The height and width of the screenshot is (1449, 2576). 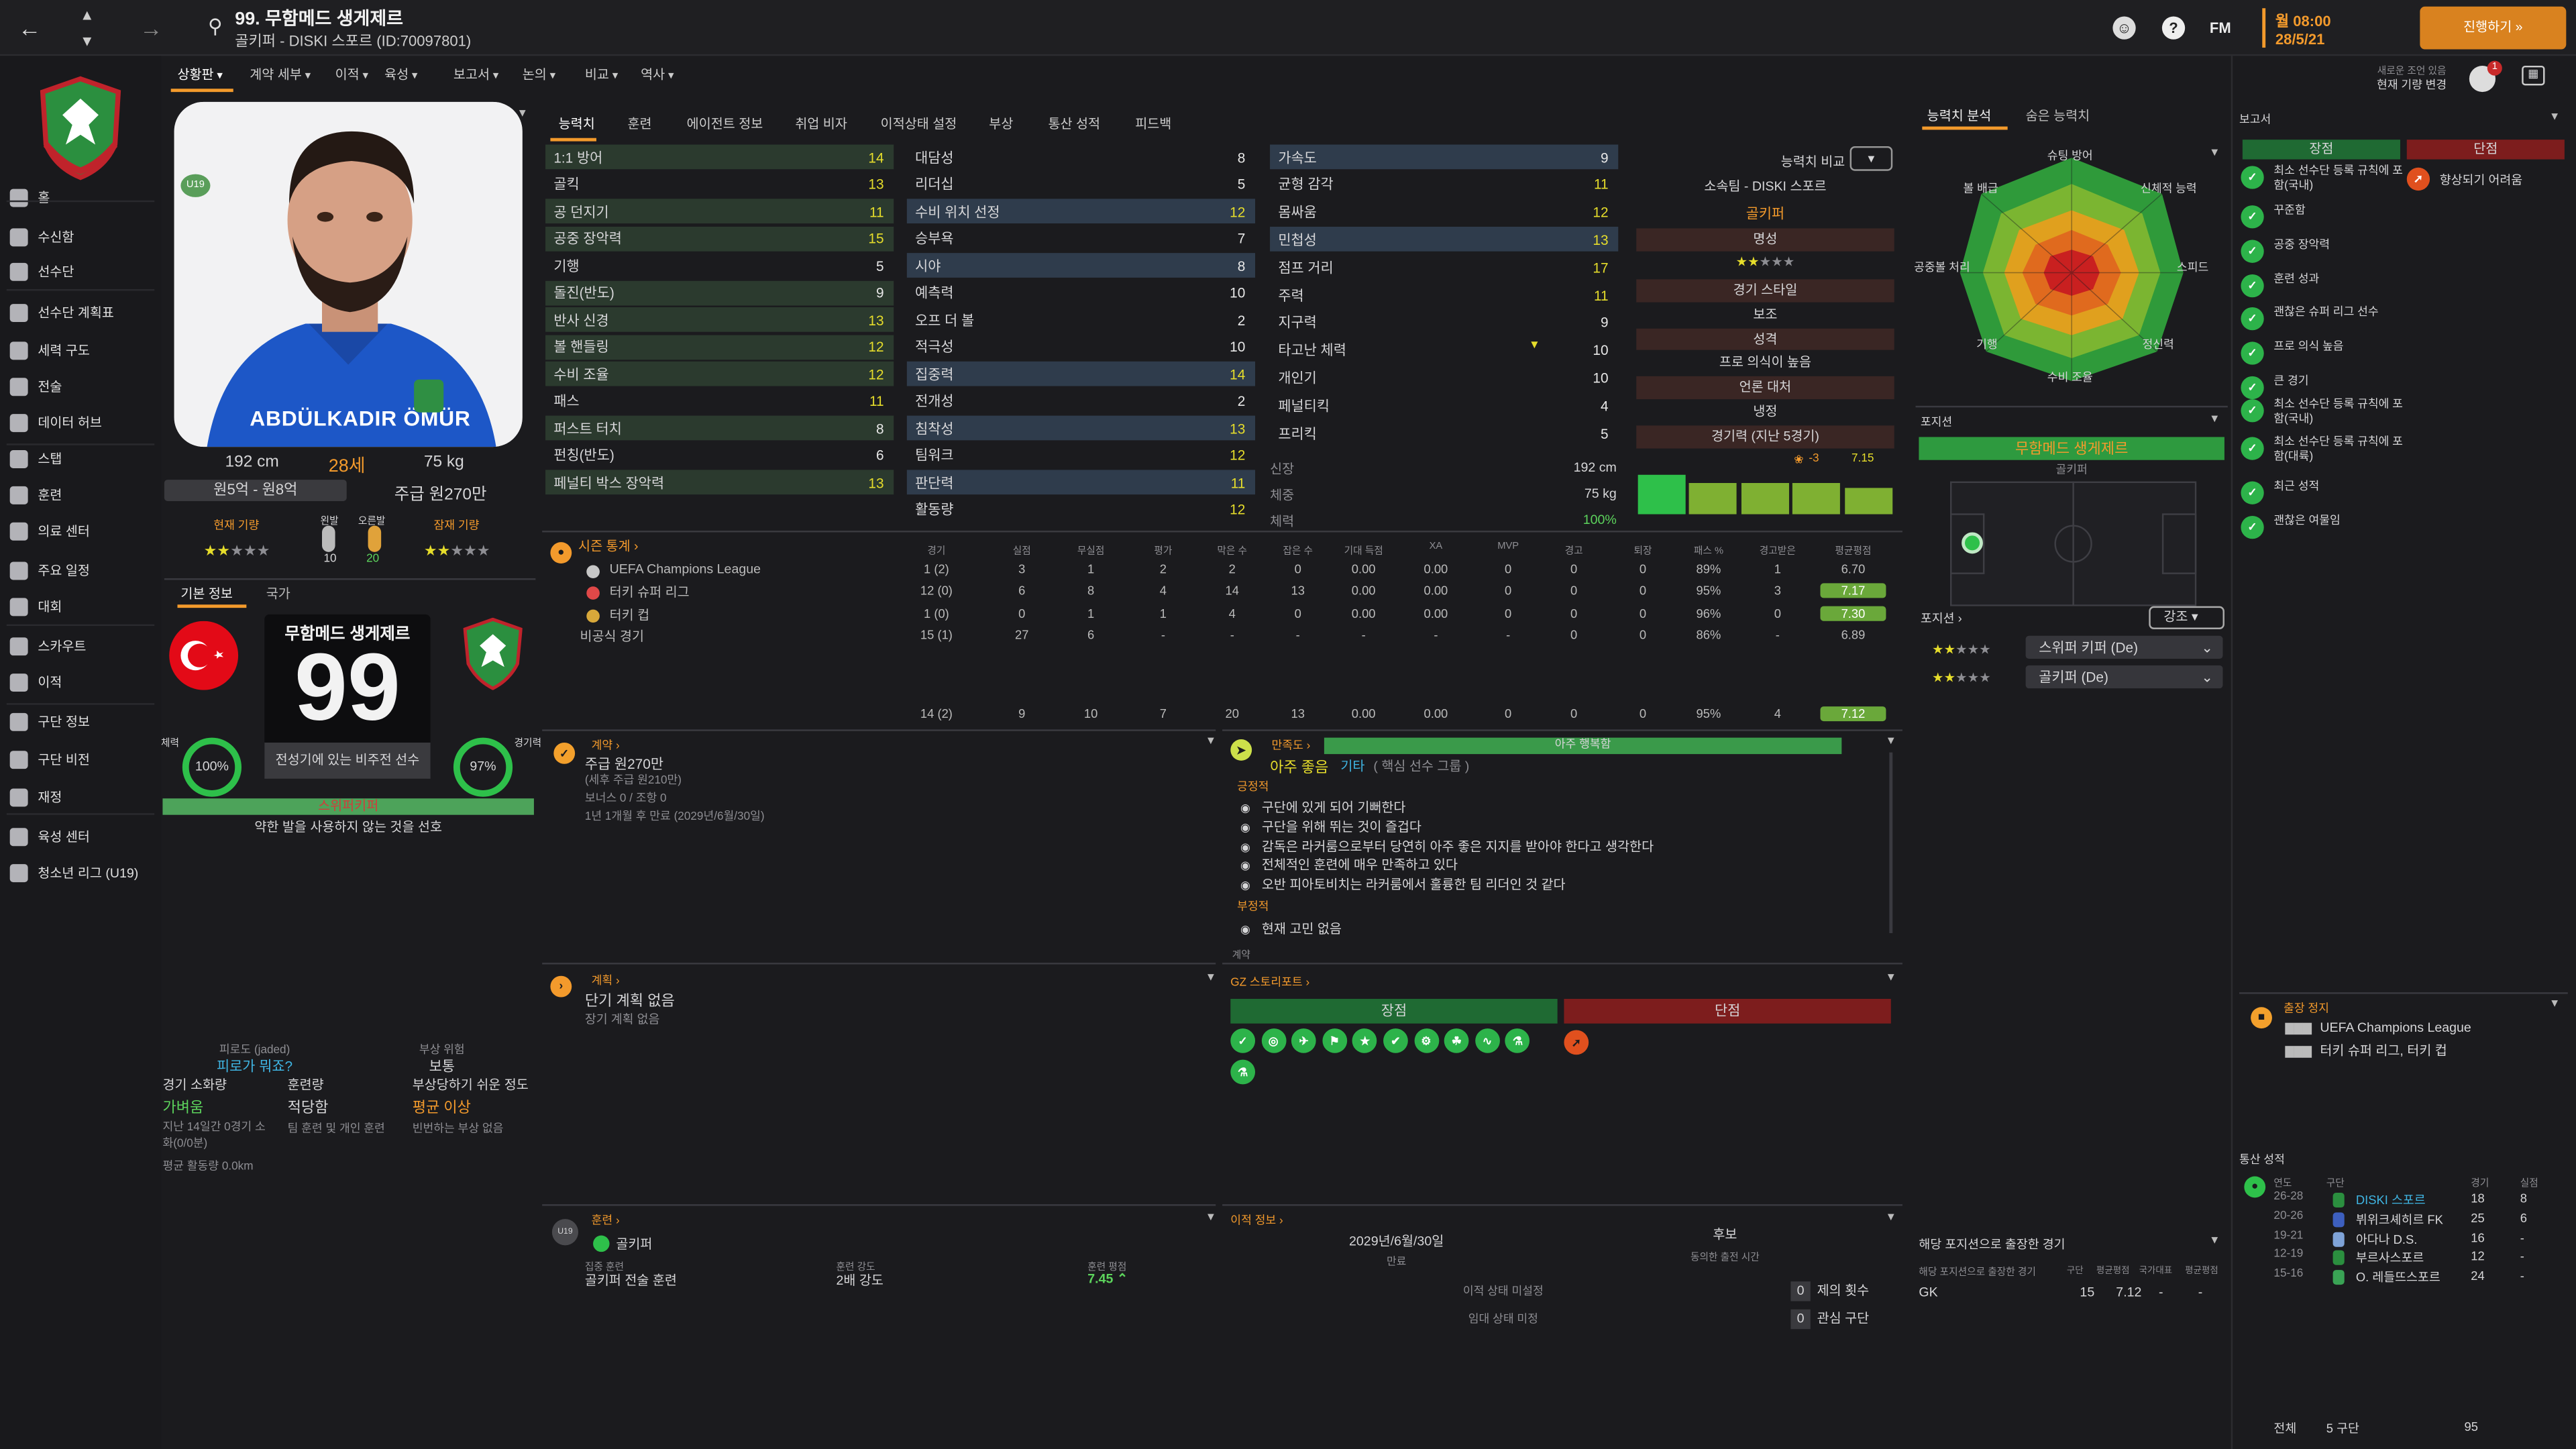 I want to click on attribute-row: 반사 신경 13, so click(x=719, y=319).